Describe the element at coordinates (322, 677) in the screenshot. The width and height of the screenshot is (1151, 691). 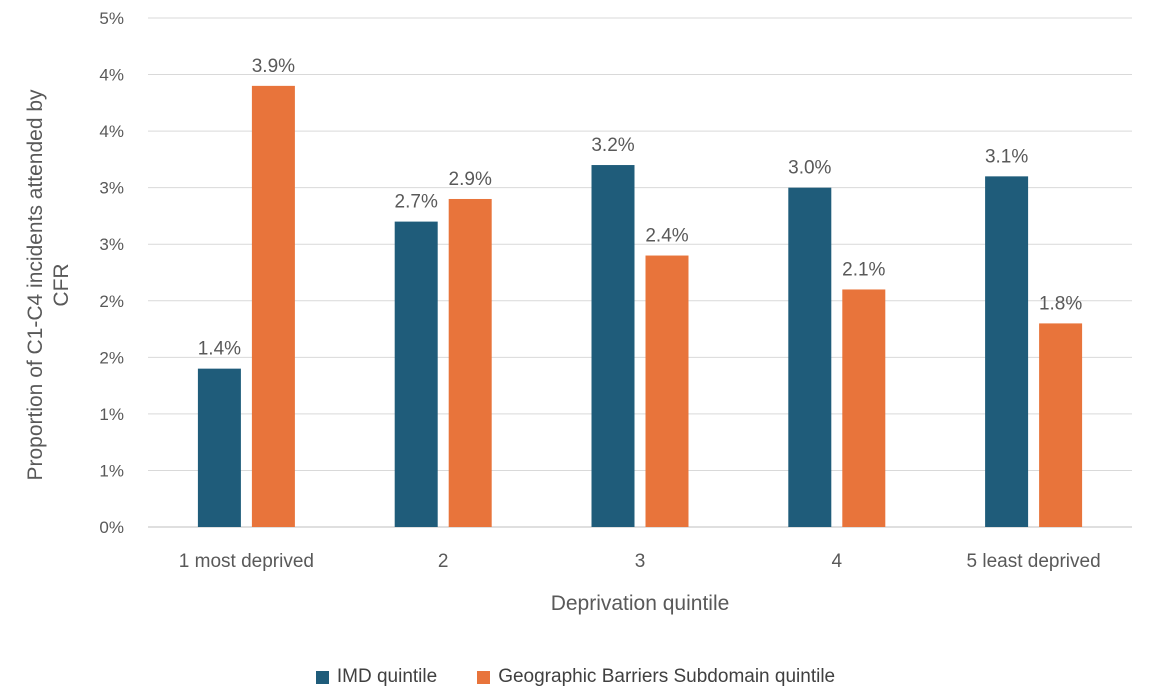
I see `legend-swatch-imd` at that location.